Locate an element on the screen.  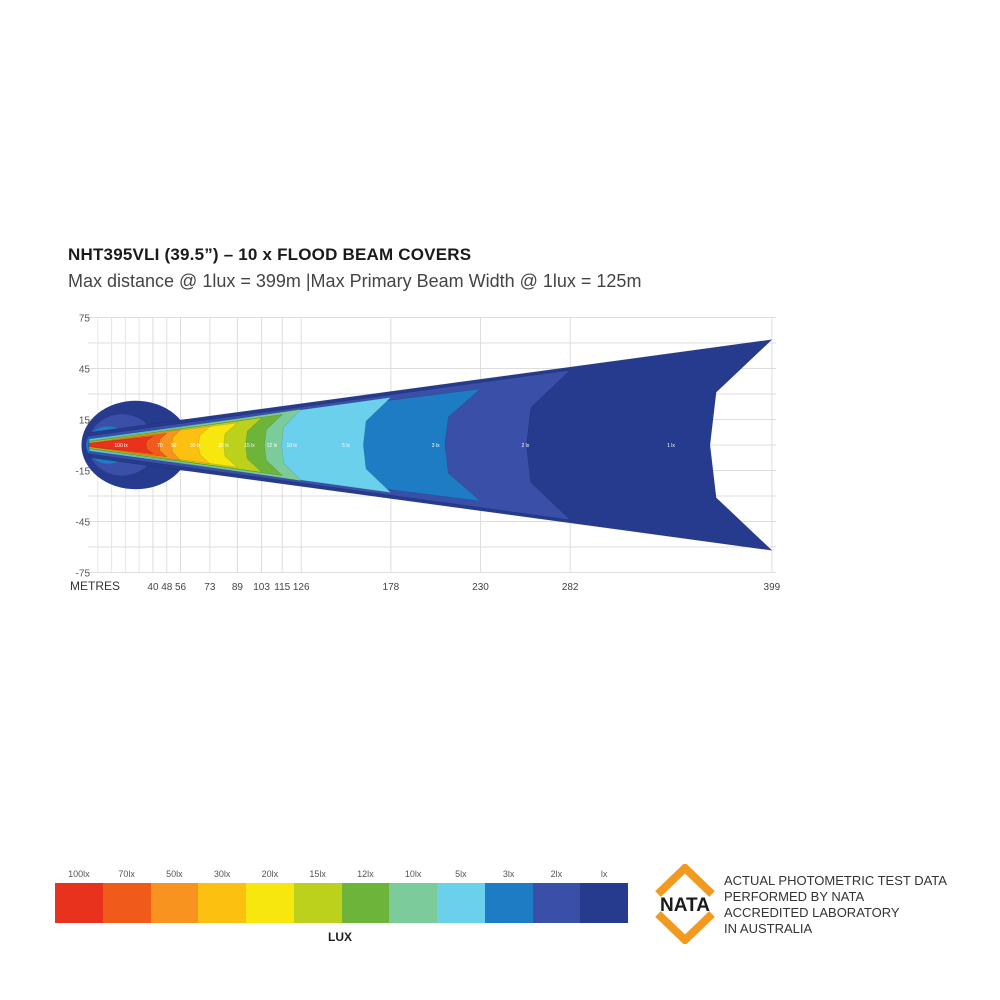
x-tick-label: 178 is located at coordinates (391, 587).